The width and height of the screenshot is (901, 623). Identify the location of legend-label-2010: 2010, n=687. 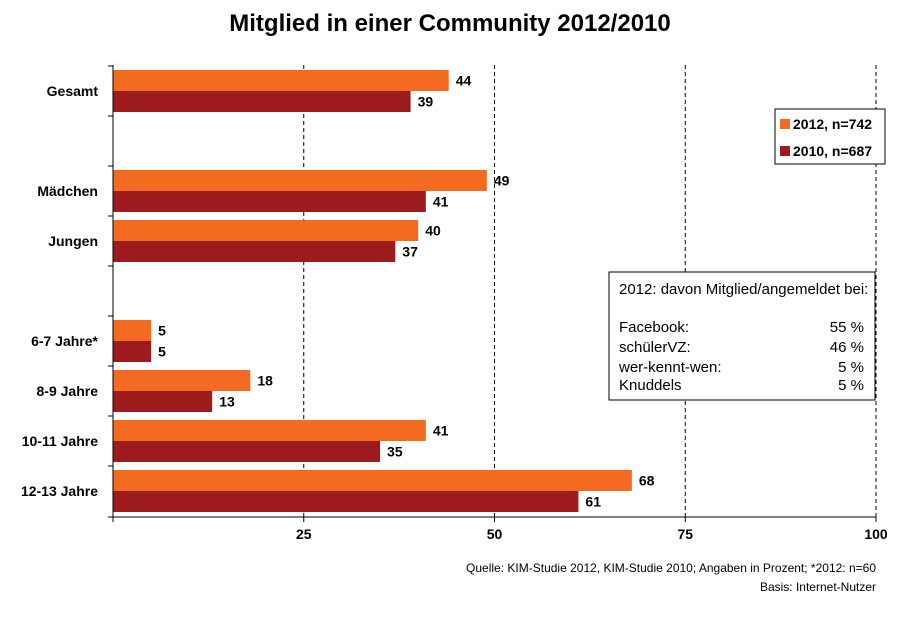
(832, 151).